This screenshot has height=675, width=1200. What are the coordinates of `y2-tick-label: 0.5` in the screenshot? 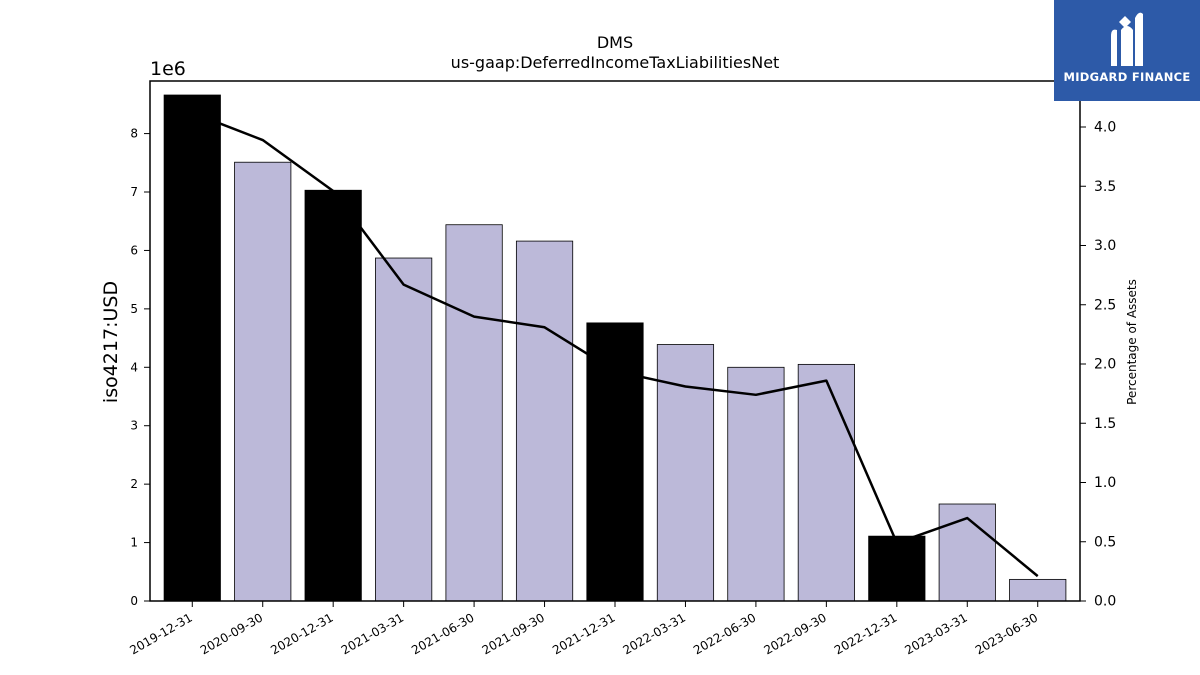 It's located at (1105, 542).